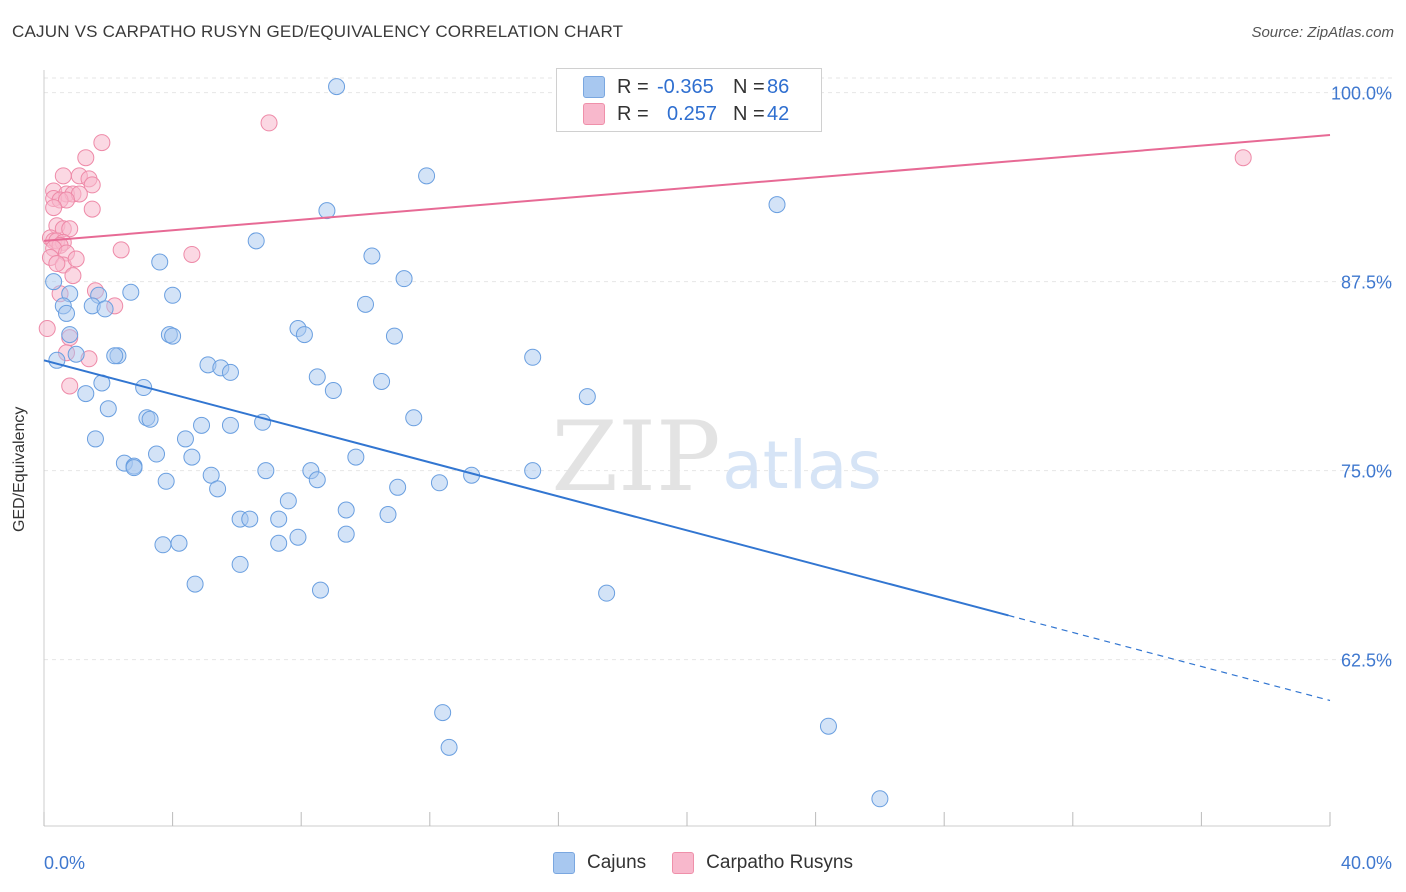 This screenshot has height=892, width=1406. Describe the element at coordinates (1366, 661) in the screenshot. I see `y-tick-label-3: 62.5%` at that location.